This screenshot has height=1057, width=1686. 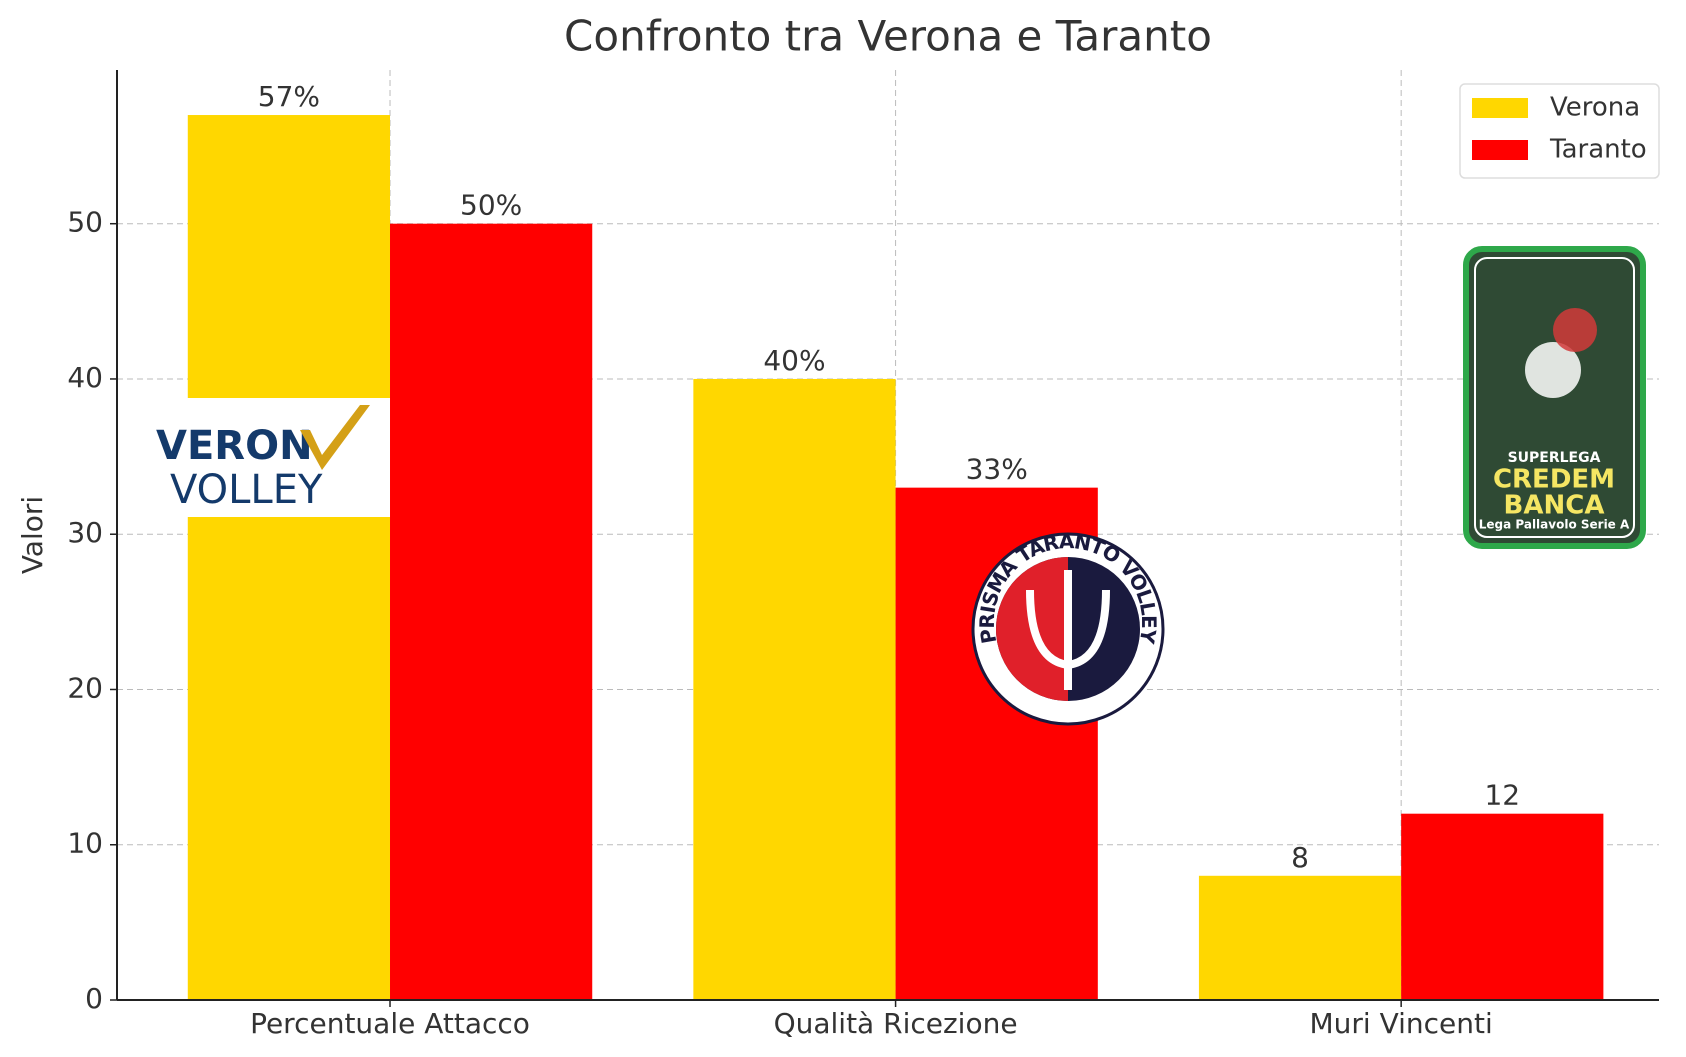 I want to click on y-tick-label: 30, so click(x=85, y=532).